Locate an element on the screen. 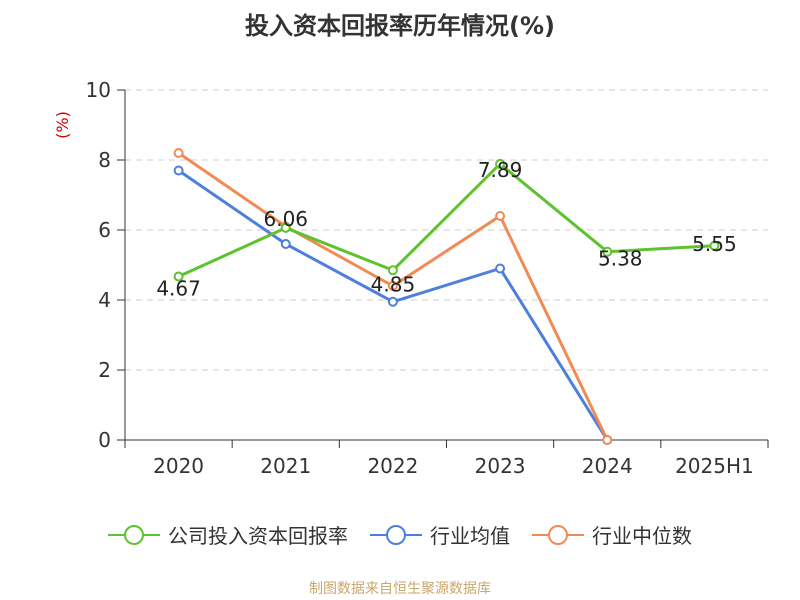 This screenshot has height=600, width=800. legend-item-1: 公司投入资本回报率 is located at coordinates (228, 534).